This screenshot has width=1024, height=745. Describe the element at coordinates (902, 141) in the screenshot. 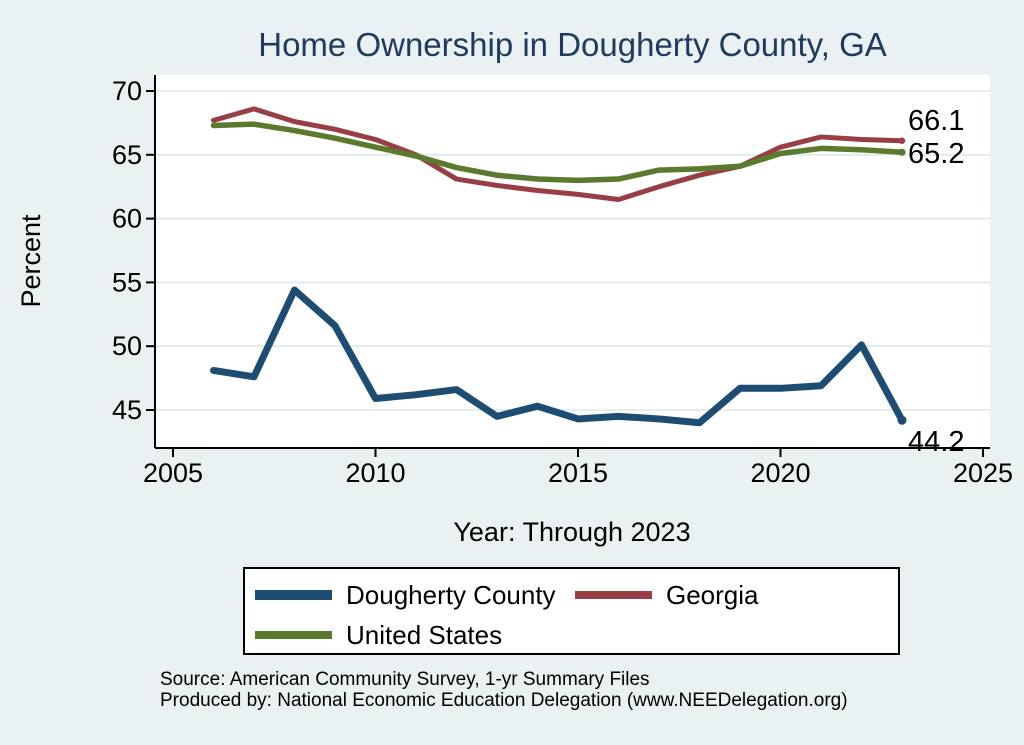

I see `series-endpoint-georgia` at that location.